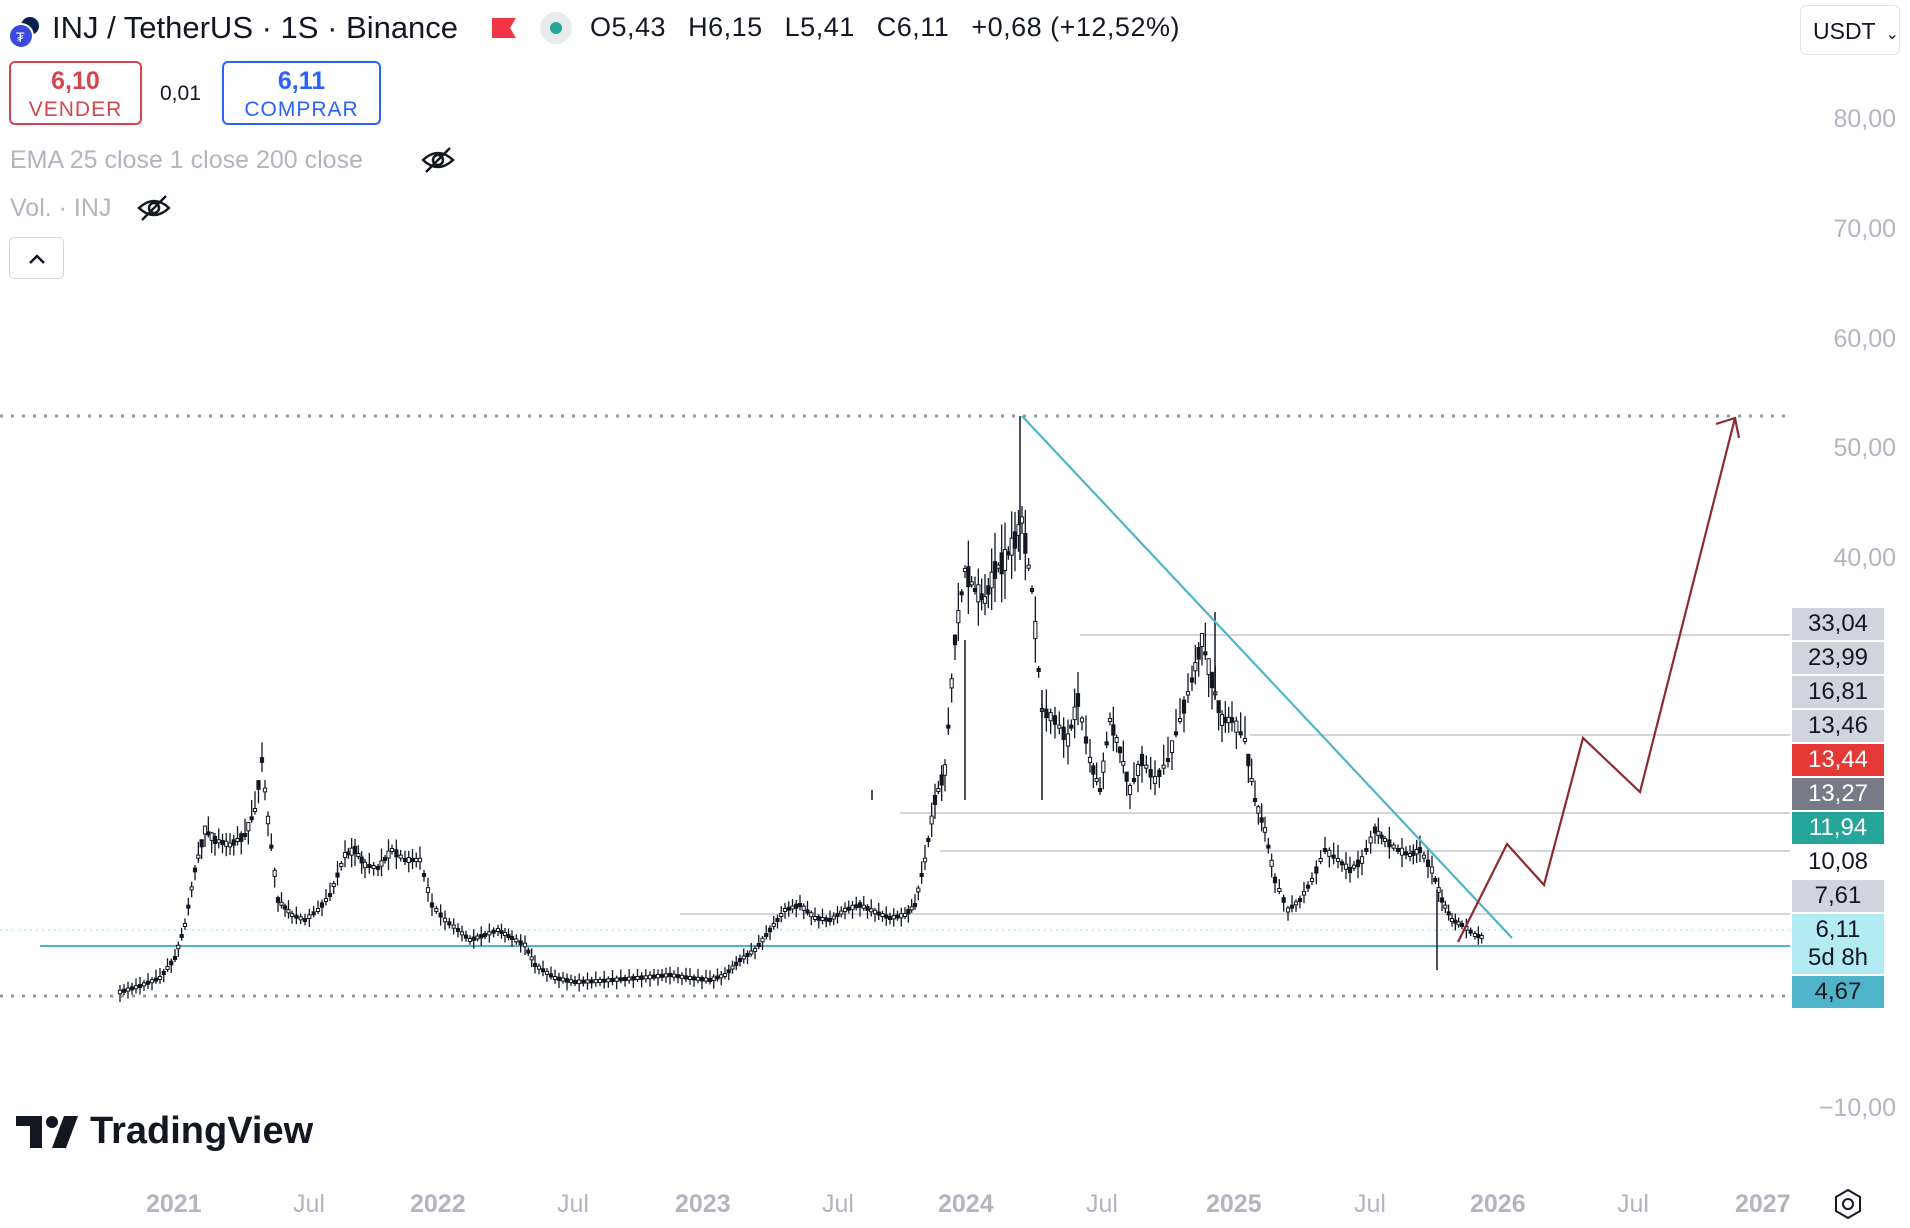 The width and height of the screenshot is (1910, 1228). What do you see at coordinates (556, 28) in the screenshot?
I see `market-status-icon` at bounding box center [556, 28].